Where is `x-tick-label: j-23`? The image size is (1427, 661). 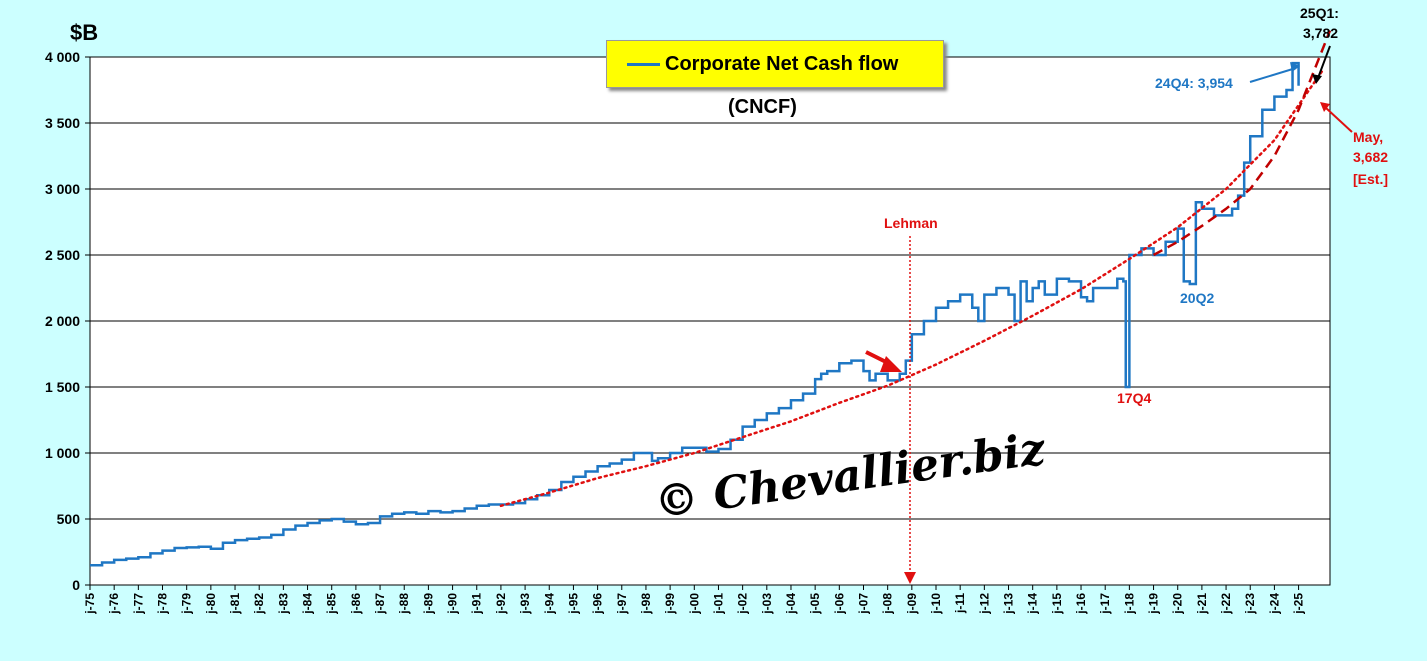
x-tick-label: j-23 is located at coordinates (1250, 604).